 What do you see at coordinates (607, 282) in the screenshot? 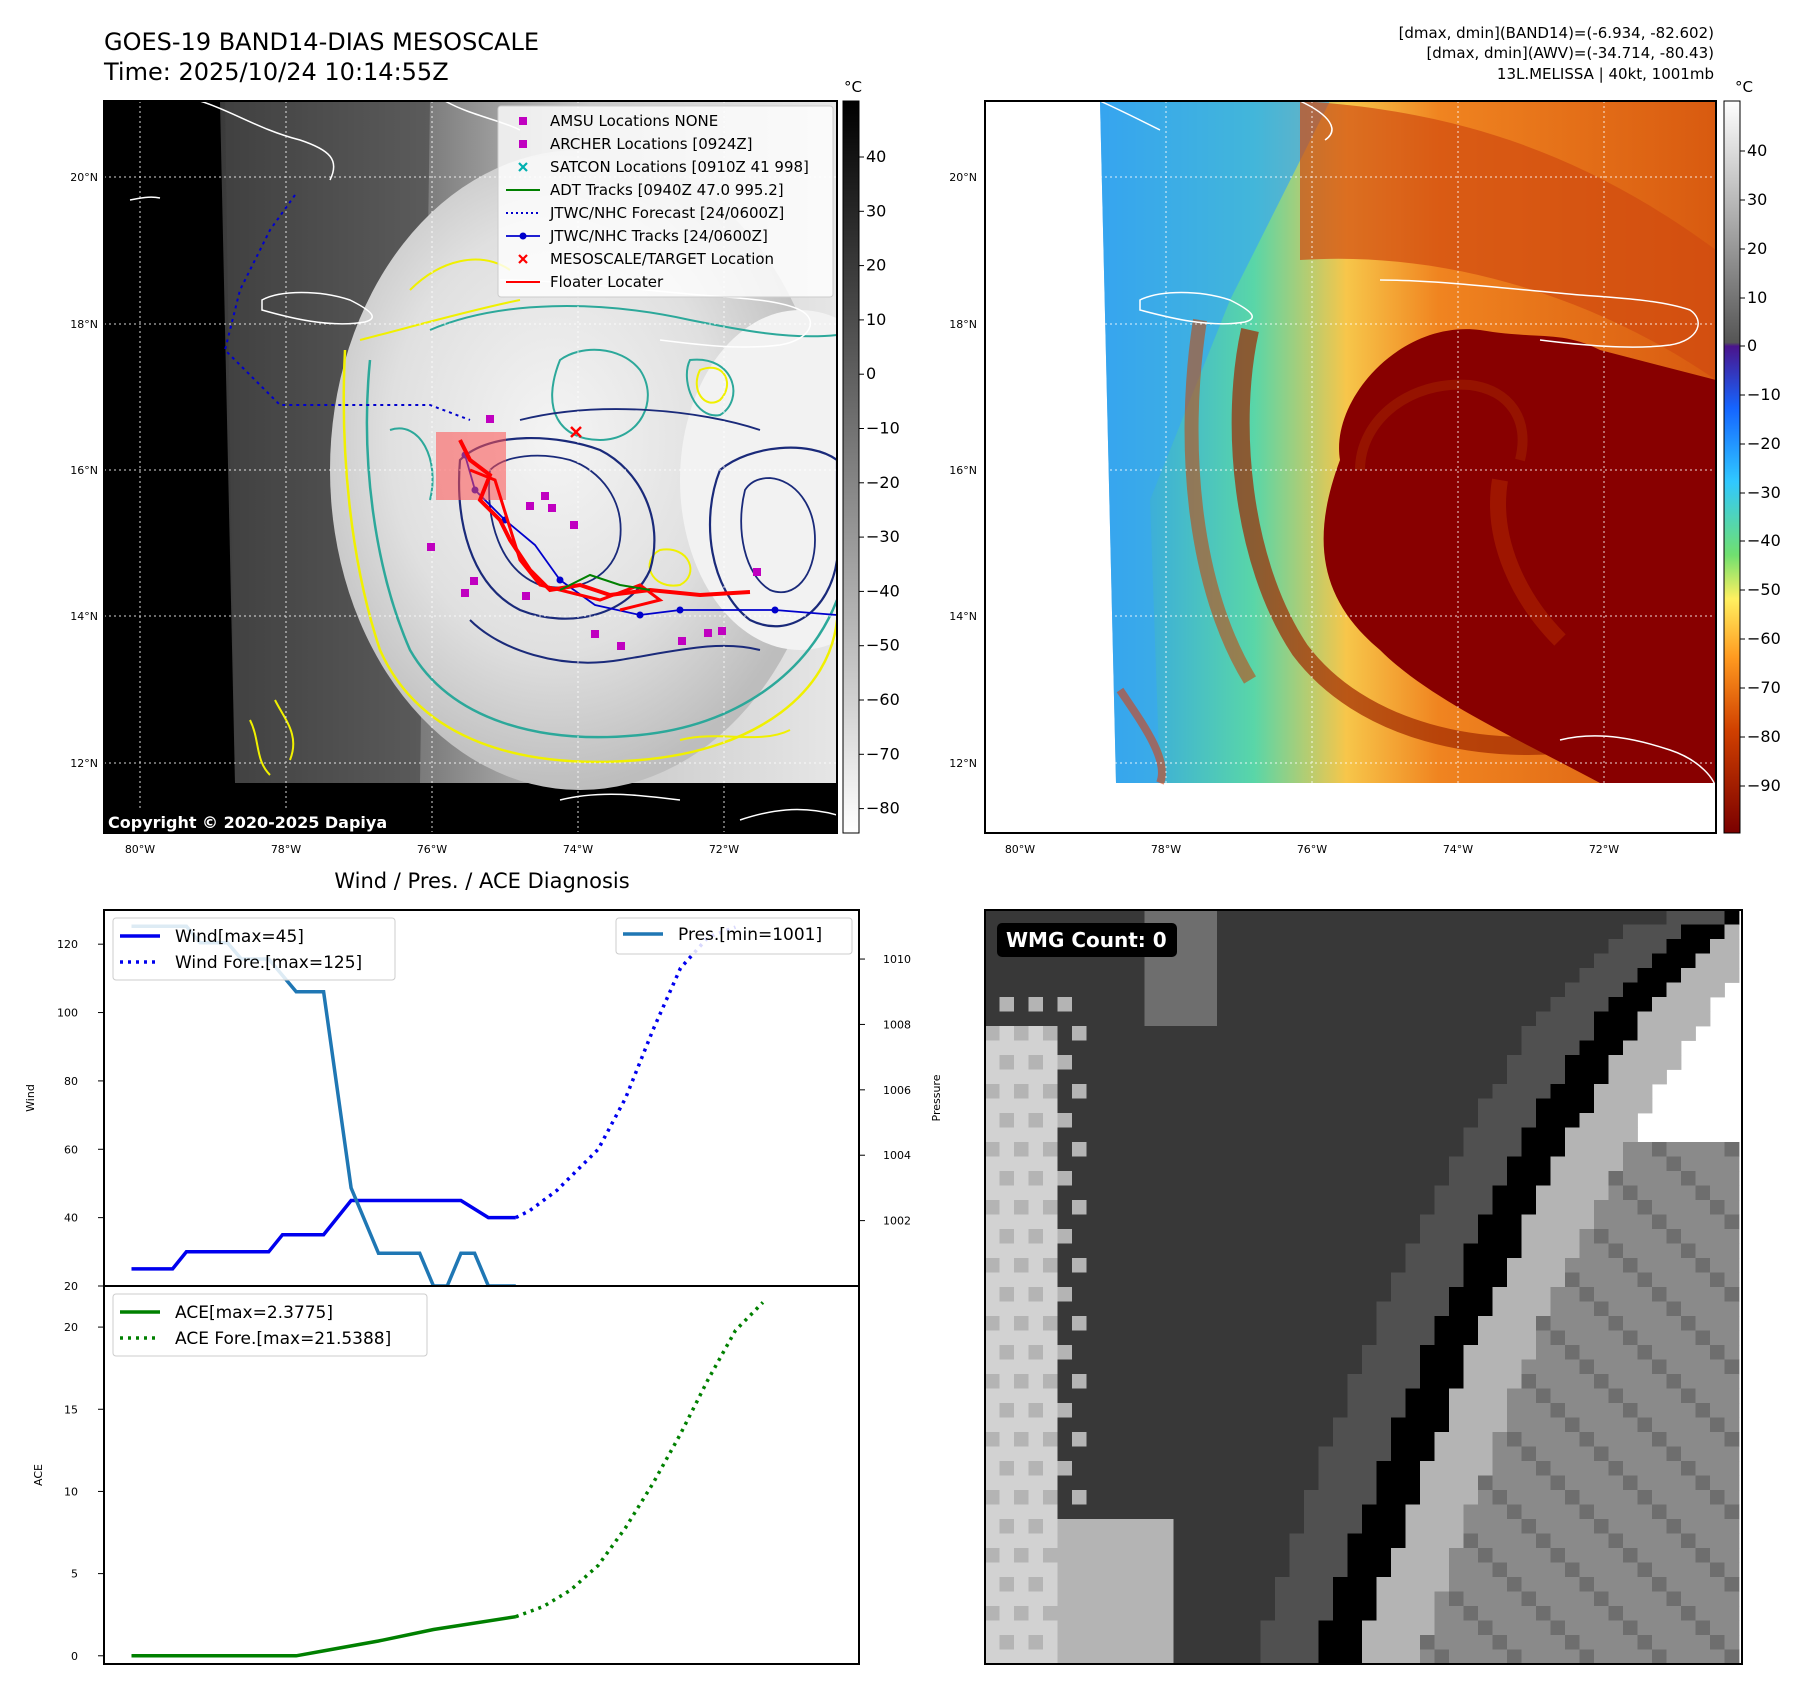
I see `legend-label: Floater Locater` at bounding box center [607, 282].